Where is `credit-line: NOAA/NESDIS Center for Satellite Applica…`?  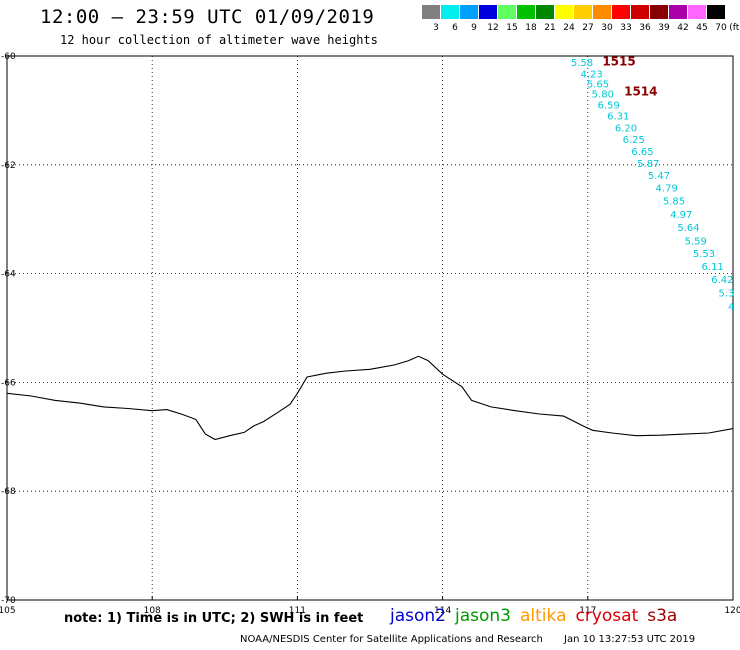
credit-line: NOAA/NESDIS Center for Satellite Applica… is located at coordinates (476, 639).